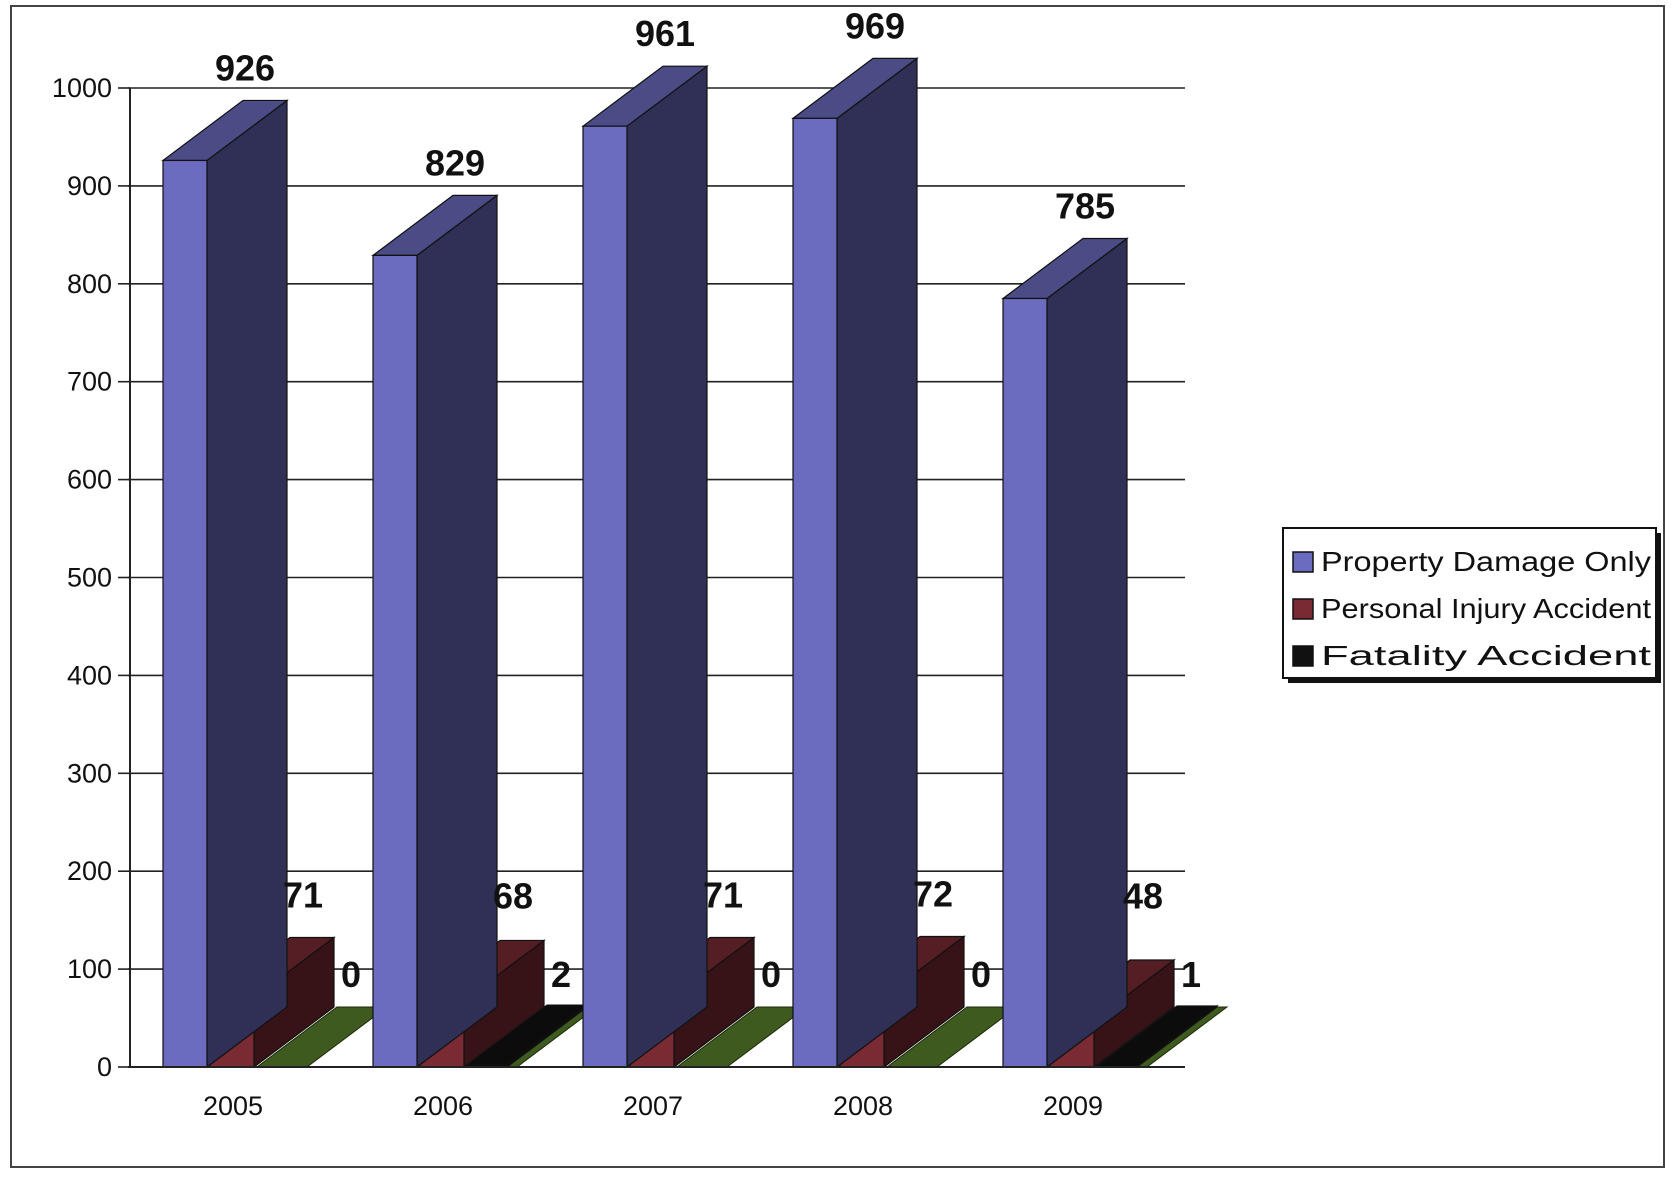 The height and width of the screenshot is (1178, 1671). I want to click on legend-label-2: Fatality Accident, so click(1486, 655).